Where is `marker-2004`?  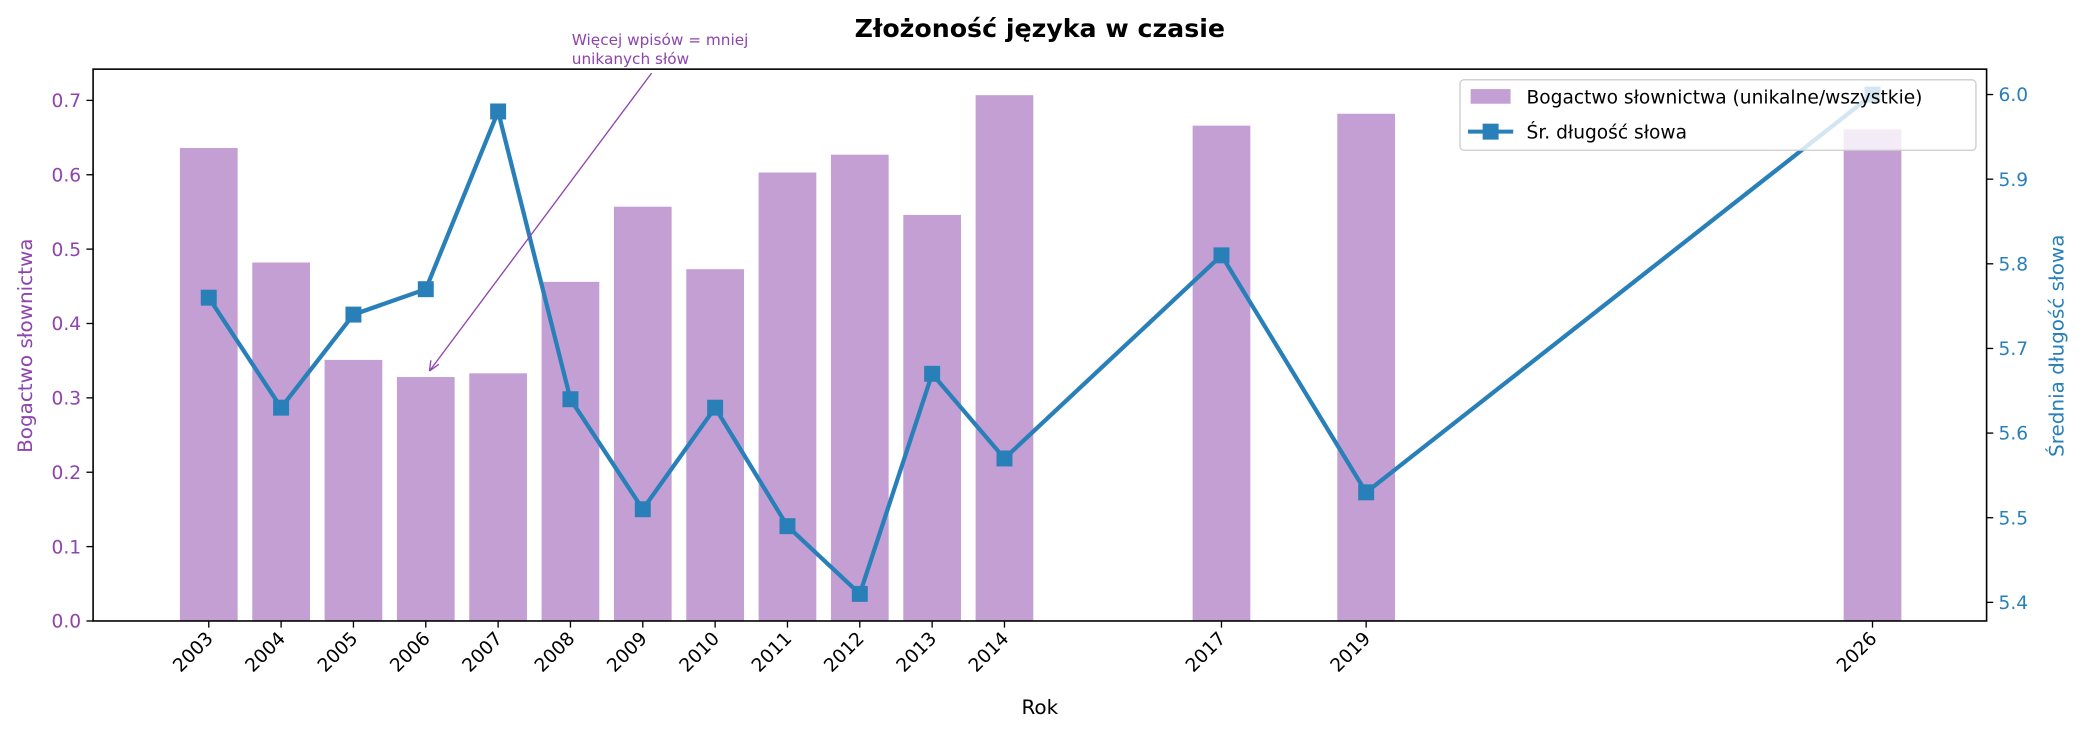 marker-2004 is located at coordinates (281, 407).